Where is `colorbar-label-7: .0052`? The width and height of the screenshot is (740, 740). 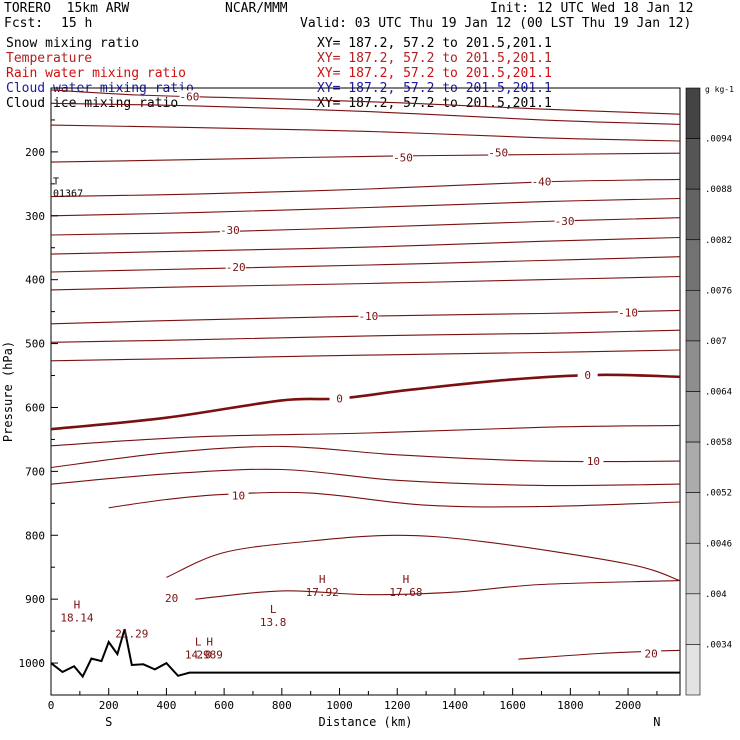
colorbar-label-7: .0052 is located at coordinates (718, 494).